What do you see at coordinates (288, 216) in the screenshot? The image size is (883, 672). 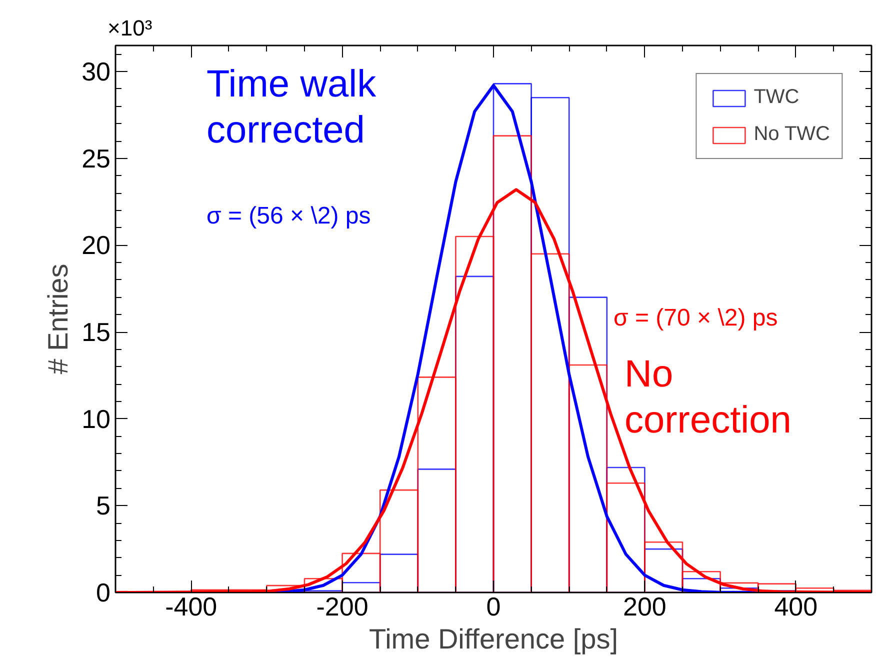 I see `annotation: σ = (56 × \2) ps` at bounding box center [288, 216].